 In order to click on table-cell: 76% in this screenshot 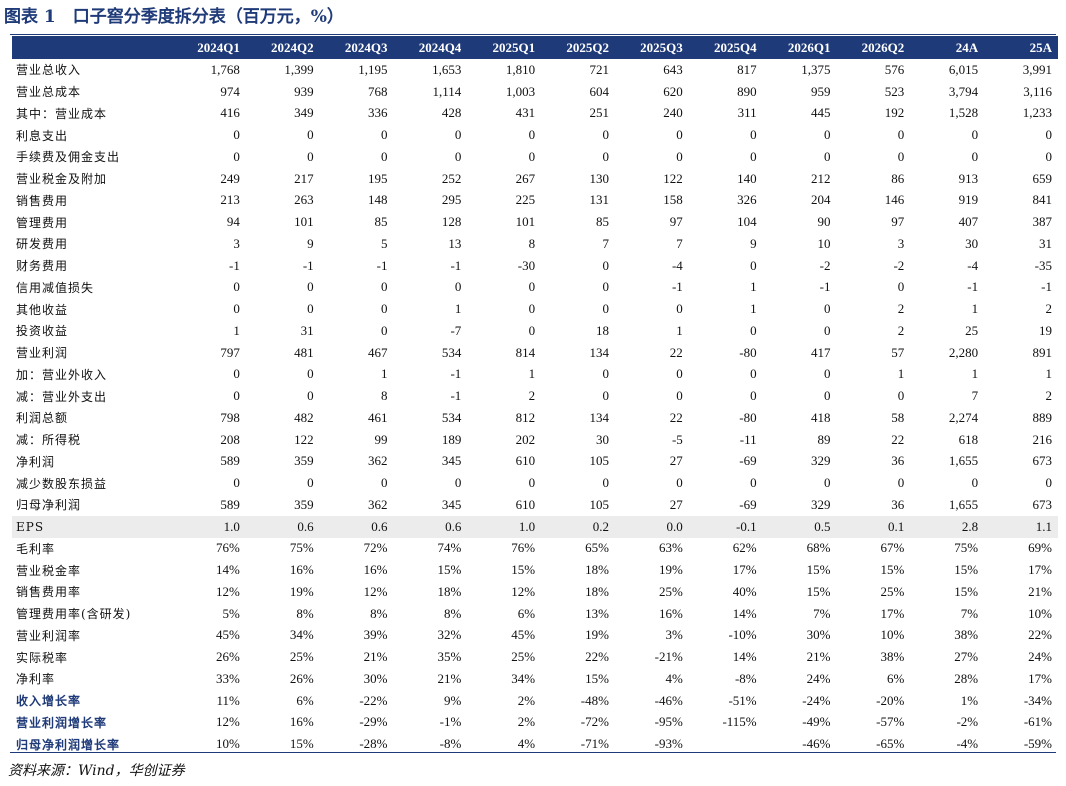, I will do `click(227, 548)`.